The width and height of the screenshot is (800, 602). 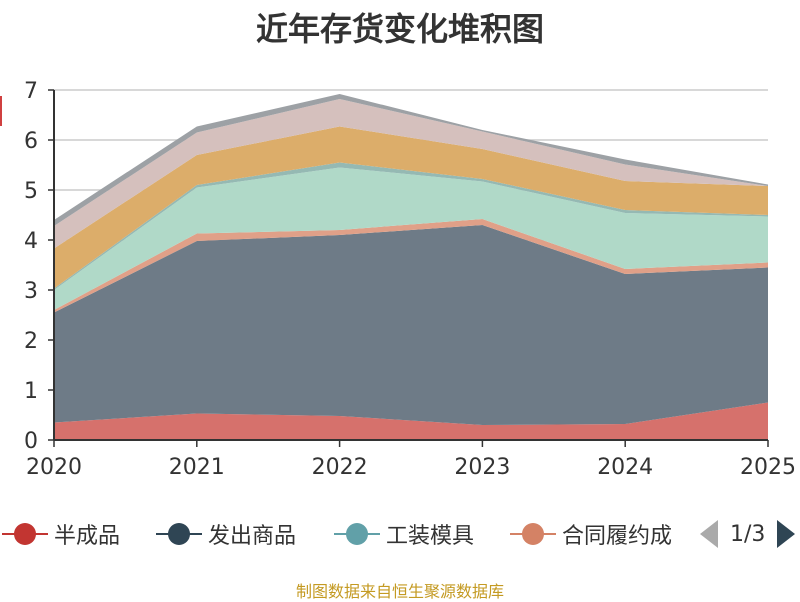 What do you see at coordinates (768, 467) in the screenshot?
I see `x-tick-label: 2025` at bounding box center [768, 467].